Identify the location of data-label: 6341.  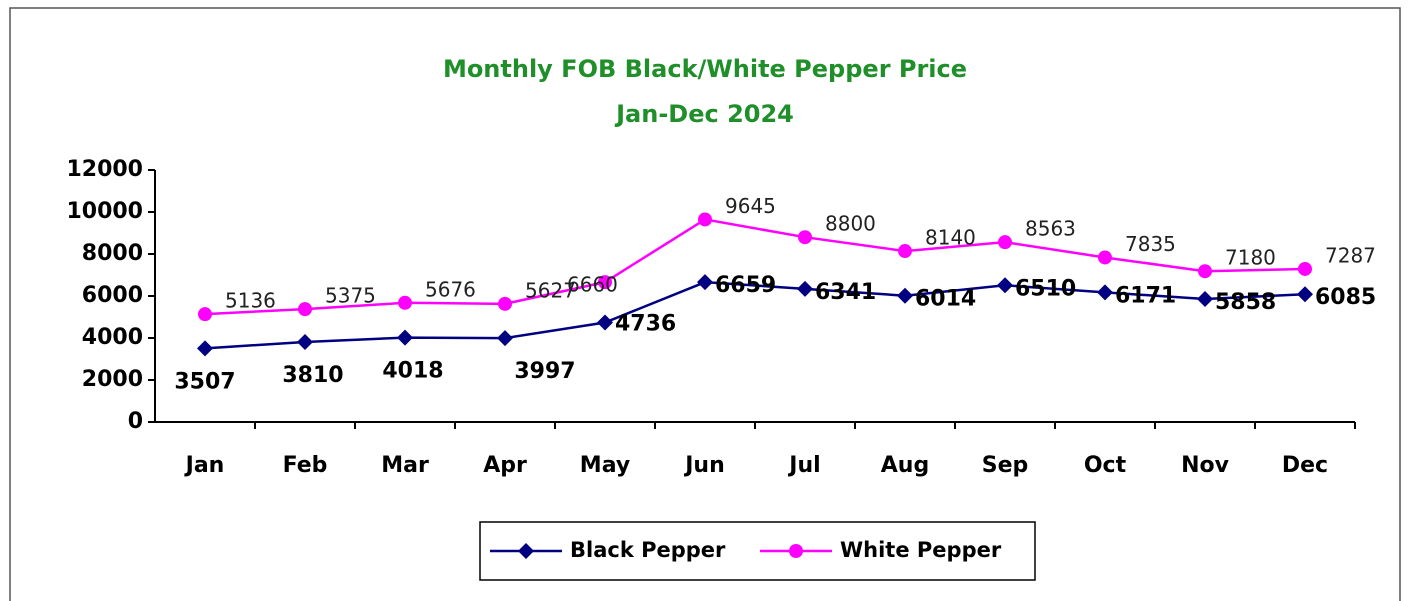
(845, 292).